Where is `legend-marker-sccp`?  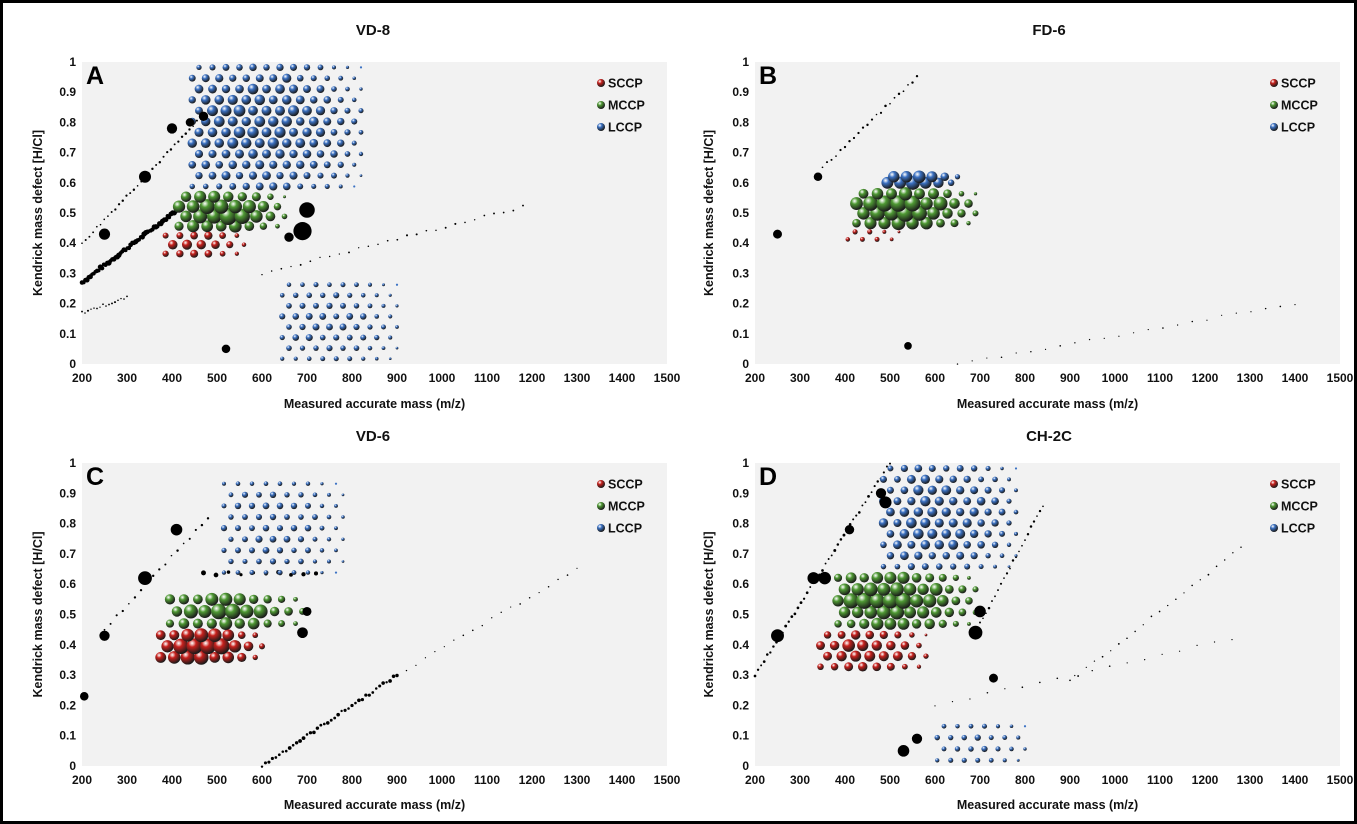 legend-marker-sccp is located at coordinates (1274, 83).